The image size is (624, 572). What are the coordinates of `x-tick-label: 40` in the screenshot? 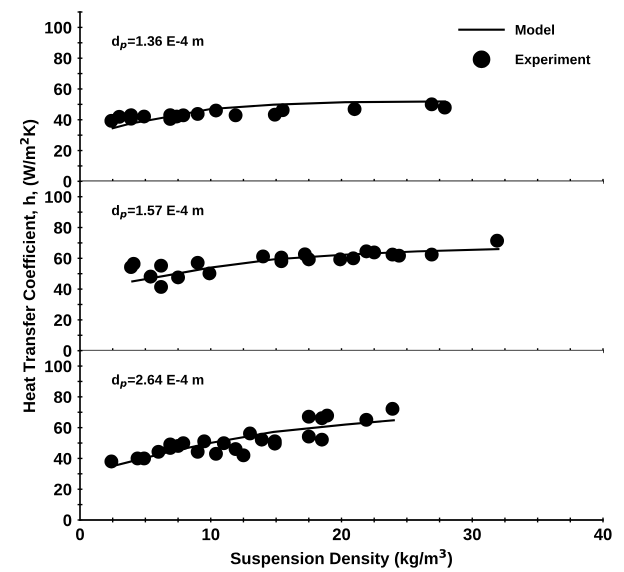 It's located at (603, 534).